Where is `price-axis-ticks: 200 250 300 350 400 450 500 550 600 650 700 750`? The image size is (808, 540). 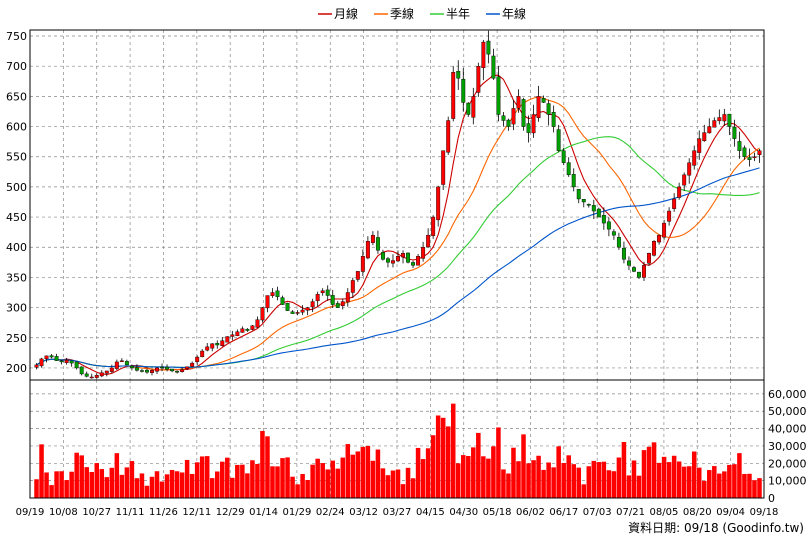
price-axis-ticks: 200 250 300 350 400 450 500 550 600 650 700 750 is located at coordinates (16, 202).